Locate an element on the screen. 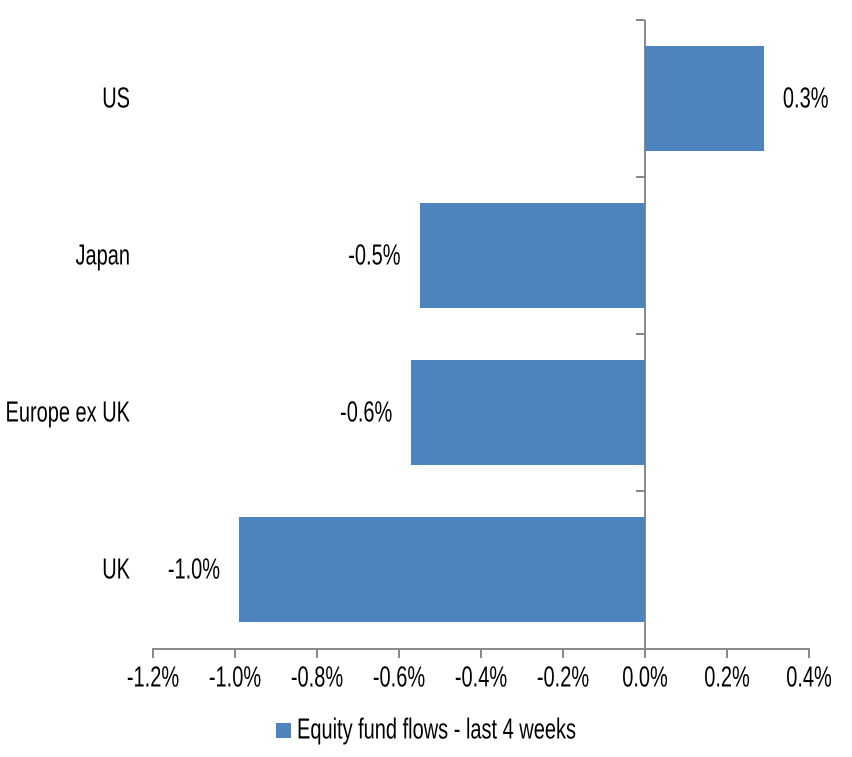 This screenshot has width=852, height=757. x-tick-label: 0.0% is located at coordinates (645, 678).